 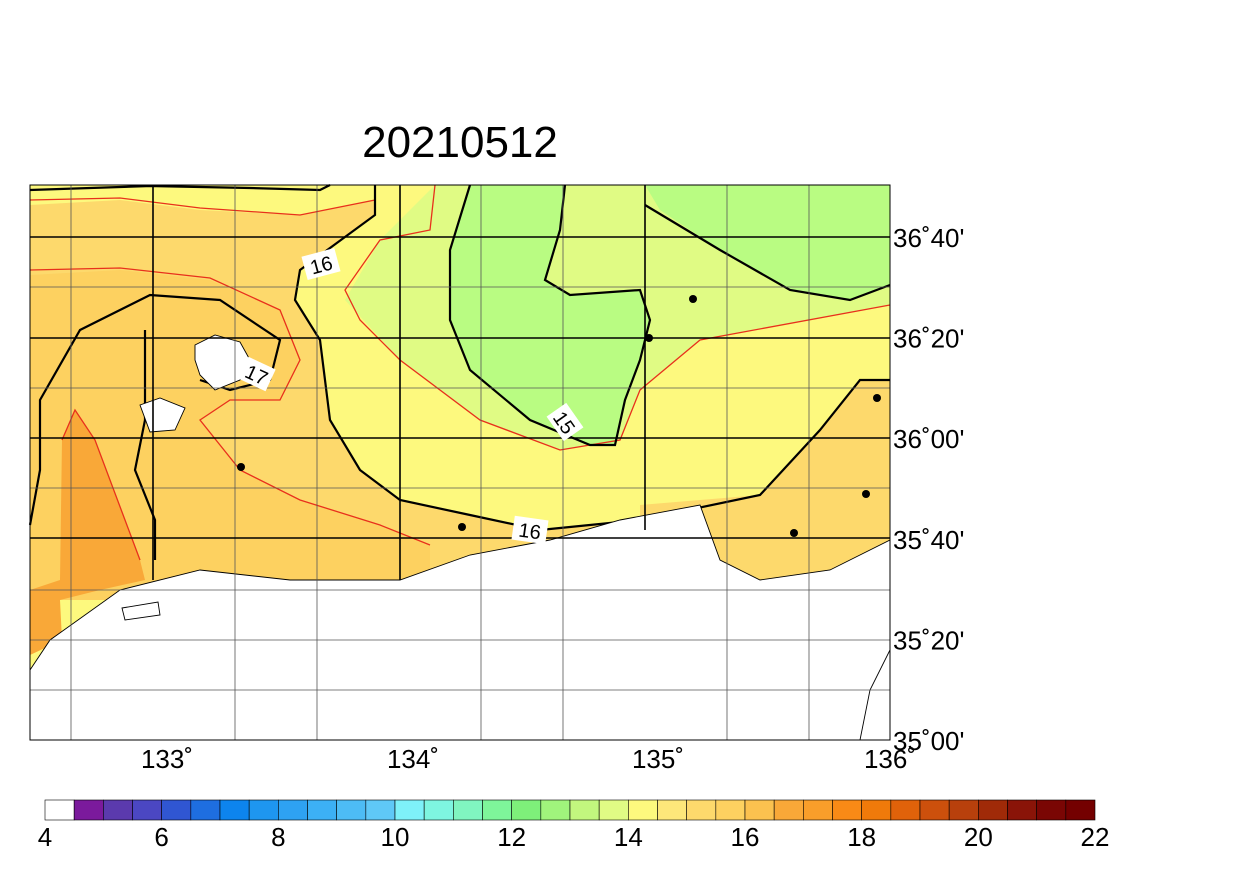 What do you see at coordinates (928, 339) in the screenshot?
I see `lat-label: 36˚20'` at bounding box center [928, 339].